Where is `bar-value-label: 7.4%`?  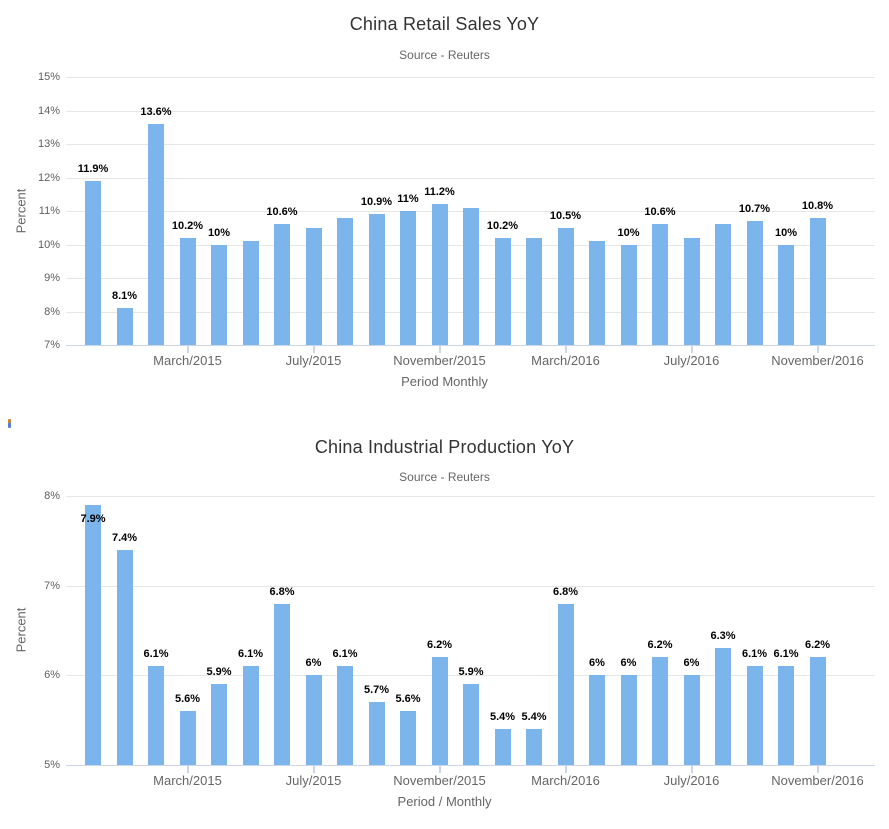 bar-value-label: 7.4% is located at coordinates (124, 537).